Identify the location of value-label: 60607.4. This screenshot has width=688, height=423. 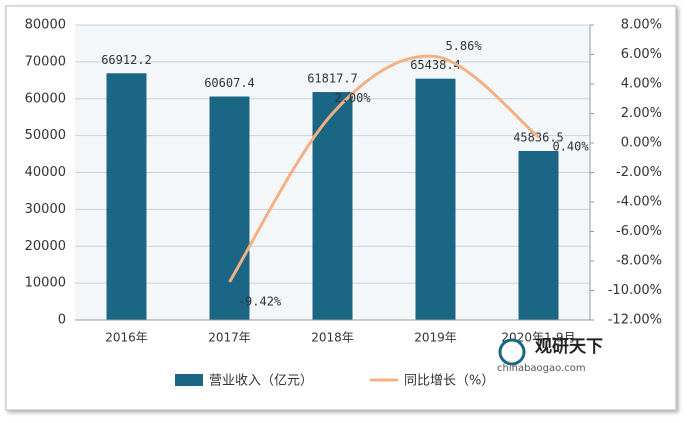
(229, 83).